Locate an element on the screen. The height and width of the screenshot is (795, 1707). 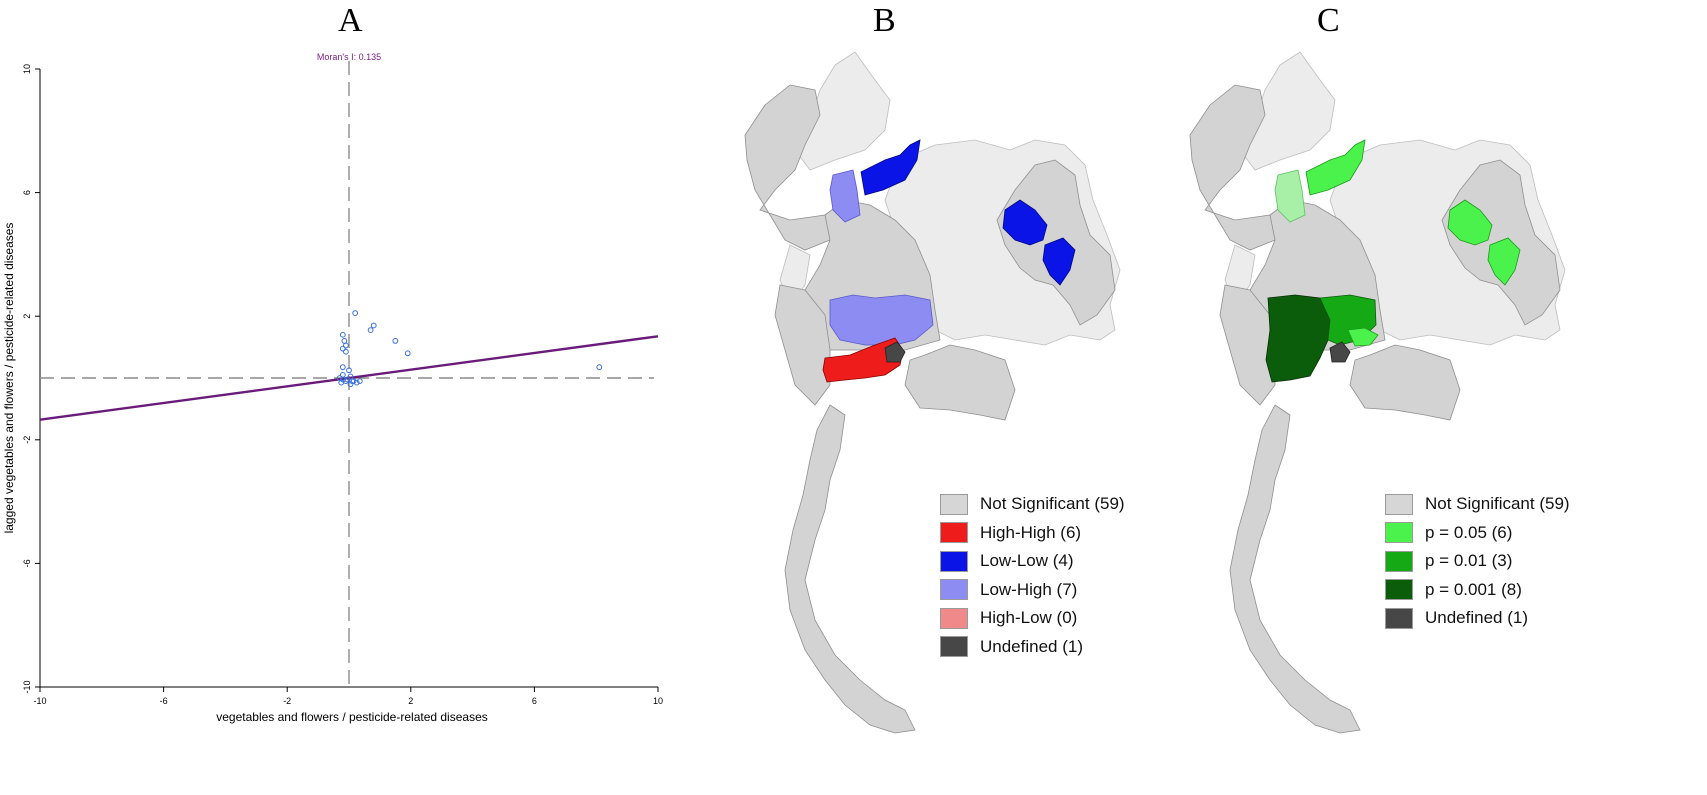
x-tick-label: -10 is located at coordinates (39, 701).